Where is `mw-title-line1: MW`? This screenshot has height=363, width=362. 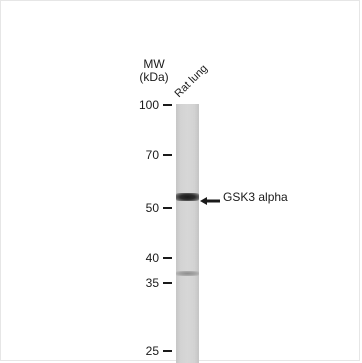 mw-title-line1: MW is located at coordinates (154, 64).